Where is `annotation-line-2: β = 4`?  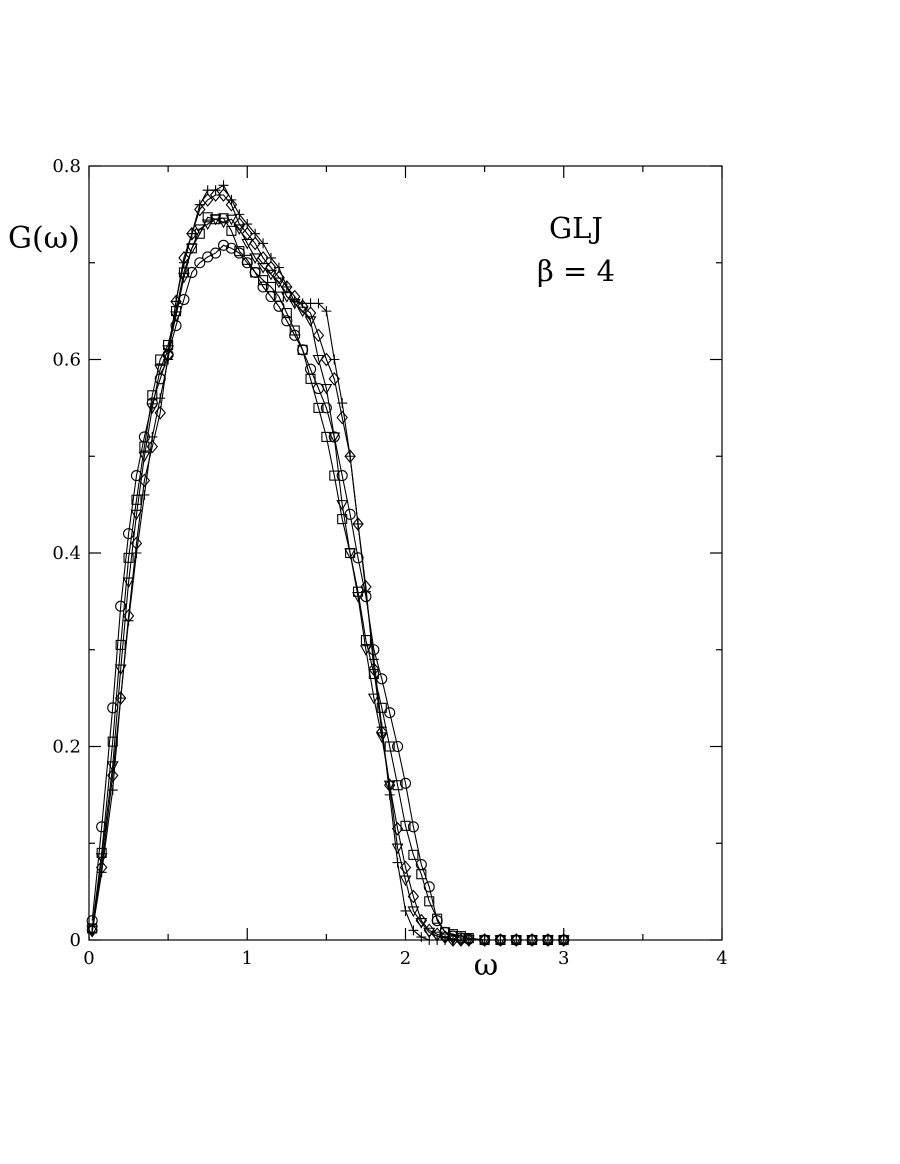
annotation-line-2: β = 4 is located at coordinates (576, 271).